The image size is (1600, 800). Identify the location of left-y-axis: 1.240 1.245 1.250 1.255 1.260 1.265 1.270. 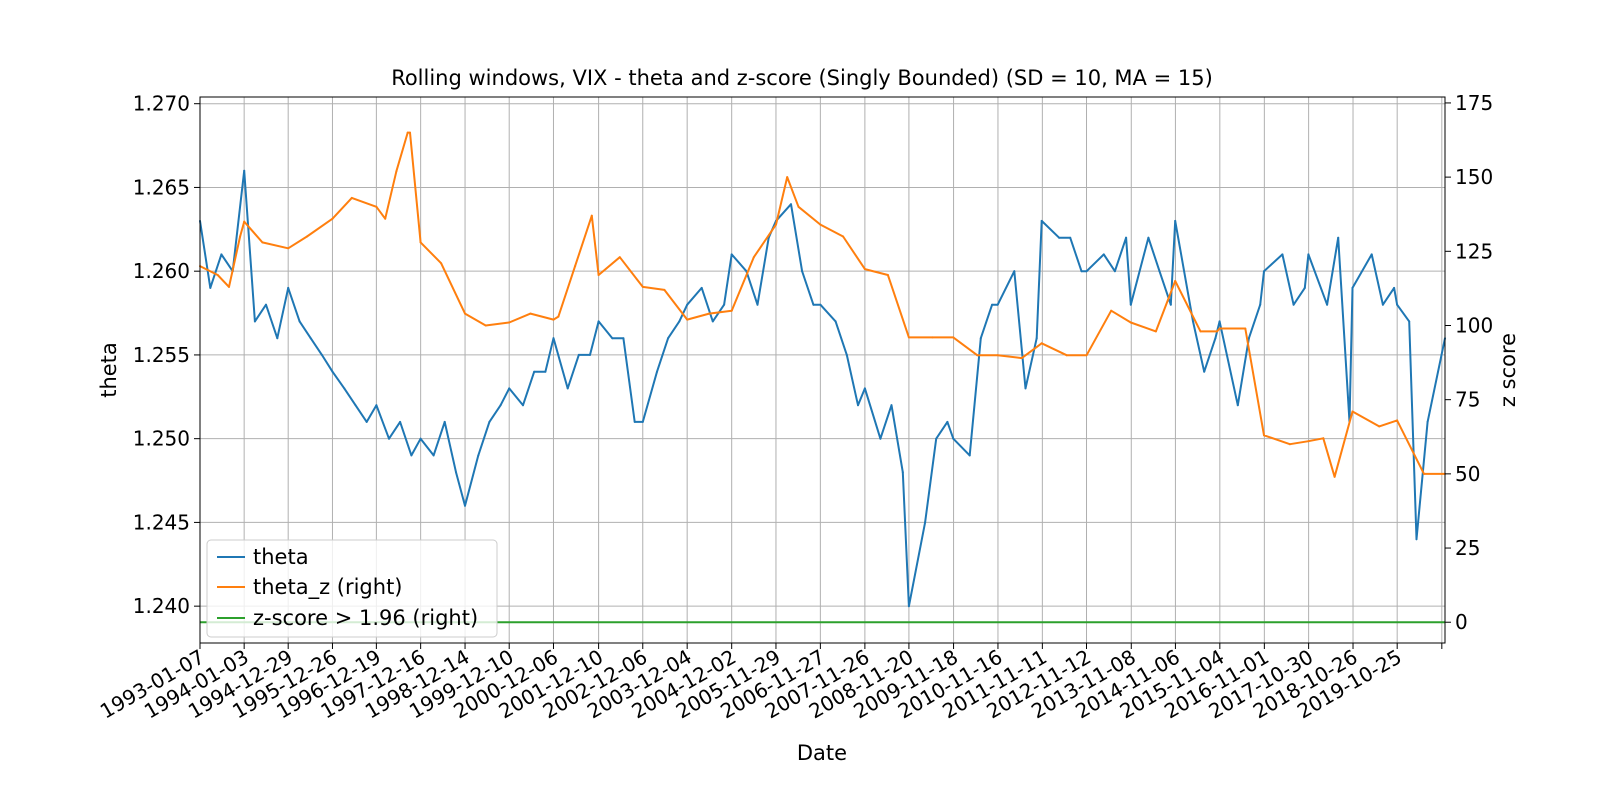
(166, 355).